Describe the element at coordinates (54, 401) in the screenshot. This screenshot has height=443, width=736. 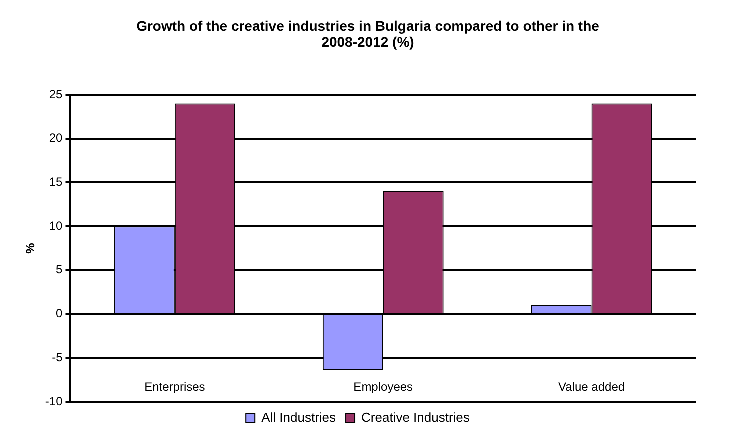
I see `y-tick-label: -10` at that location.